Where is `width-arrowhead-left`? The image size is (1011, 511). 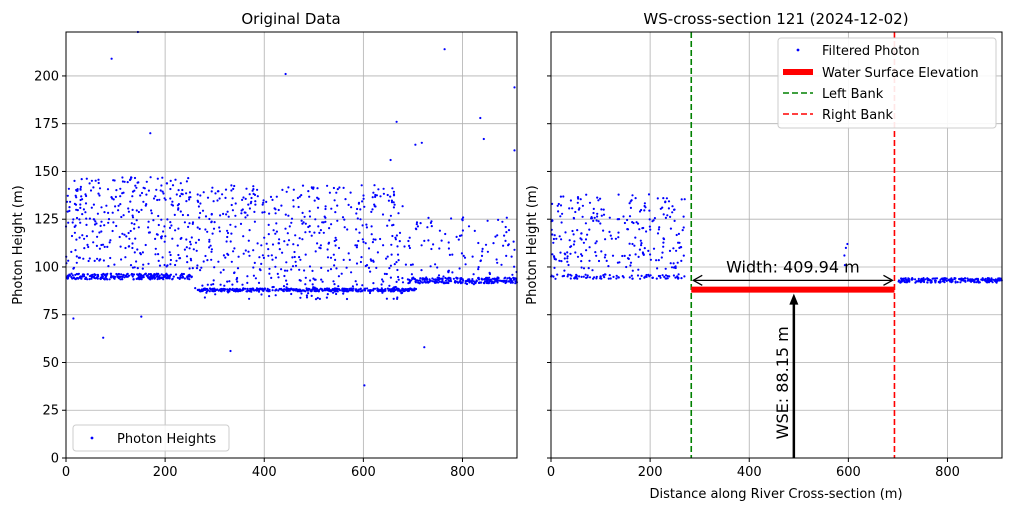
width-arrowhead-left is located at coordinates (697, 280).